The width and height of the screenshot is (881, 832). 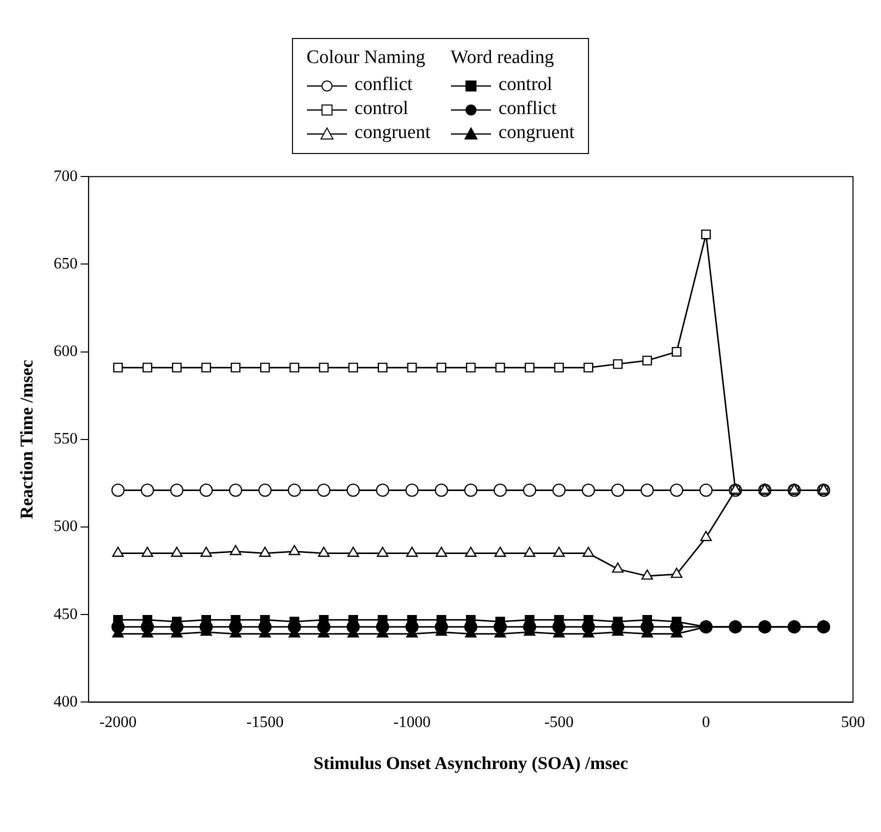 I want to click on y-tick-label: 600, so click(x=66, y=351).